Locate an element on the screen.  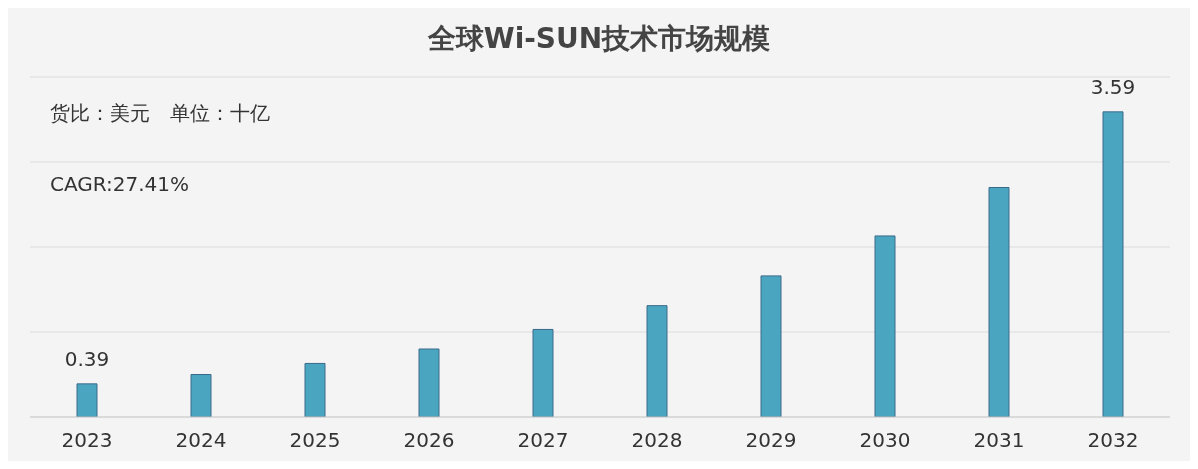
chart-title: 全球Wi-SUN技术市场规模 is located at coordinates (599, 39).